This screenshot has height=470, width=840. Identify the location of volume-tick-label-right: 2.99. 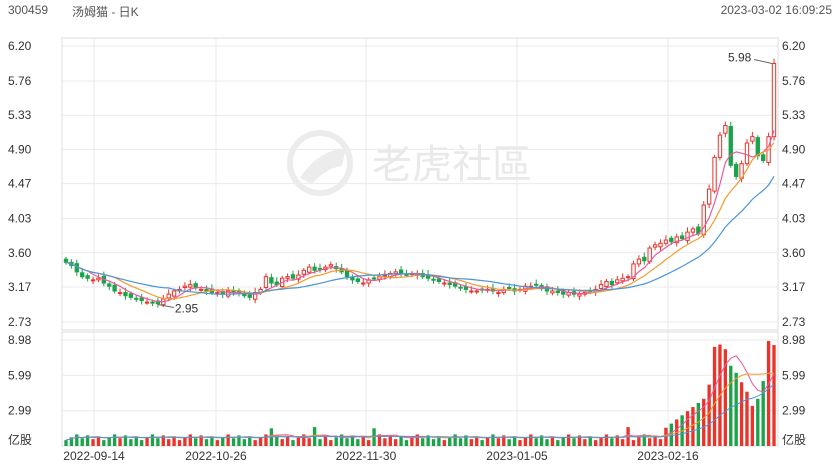
(794, 411).